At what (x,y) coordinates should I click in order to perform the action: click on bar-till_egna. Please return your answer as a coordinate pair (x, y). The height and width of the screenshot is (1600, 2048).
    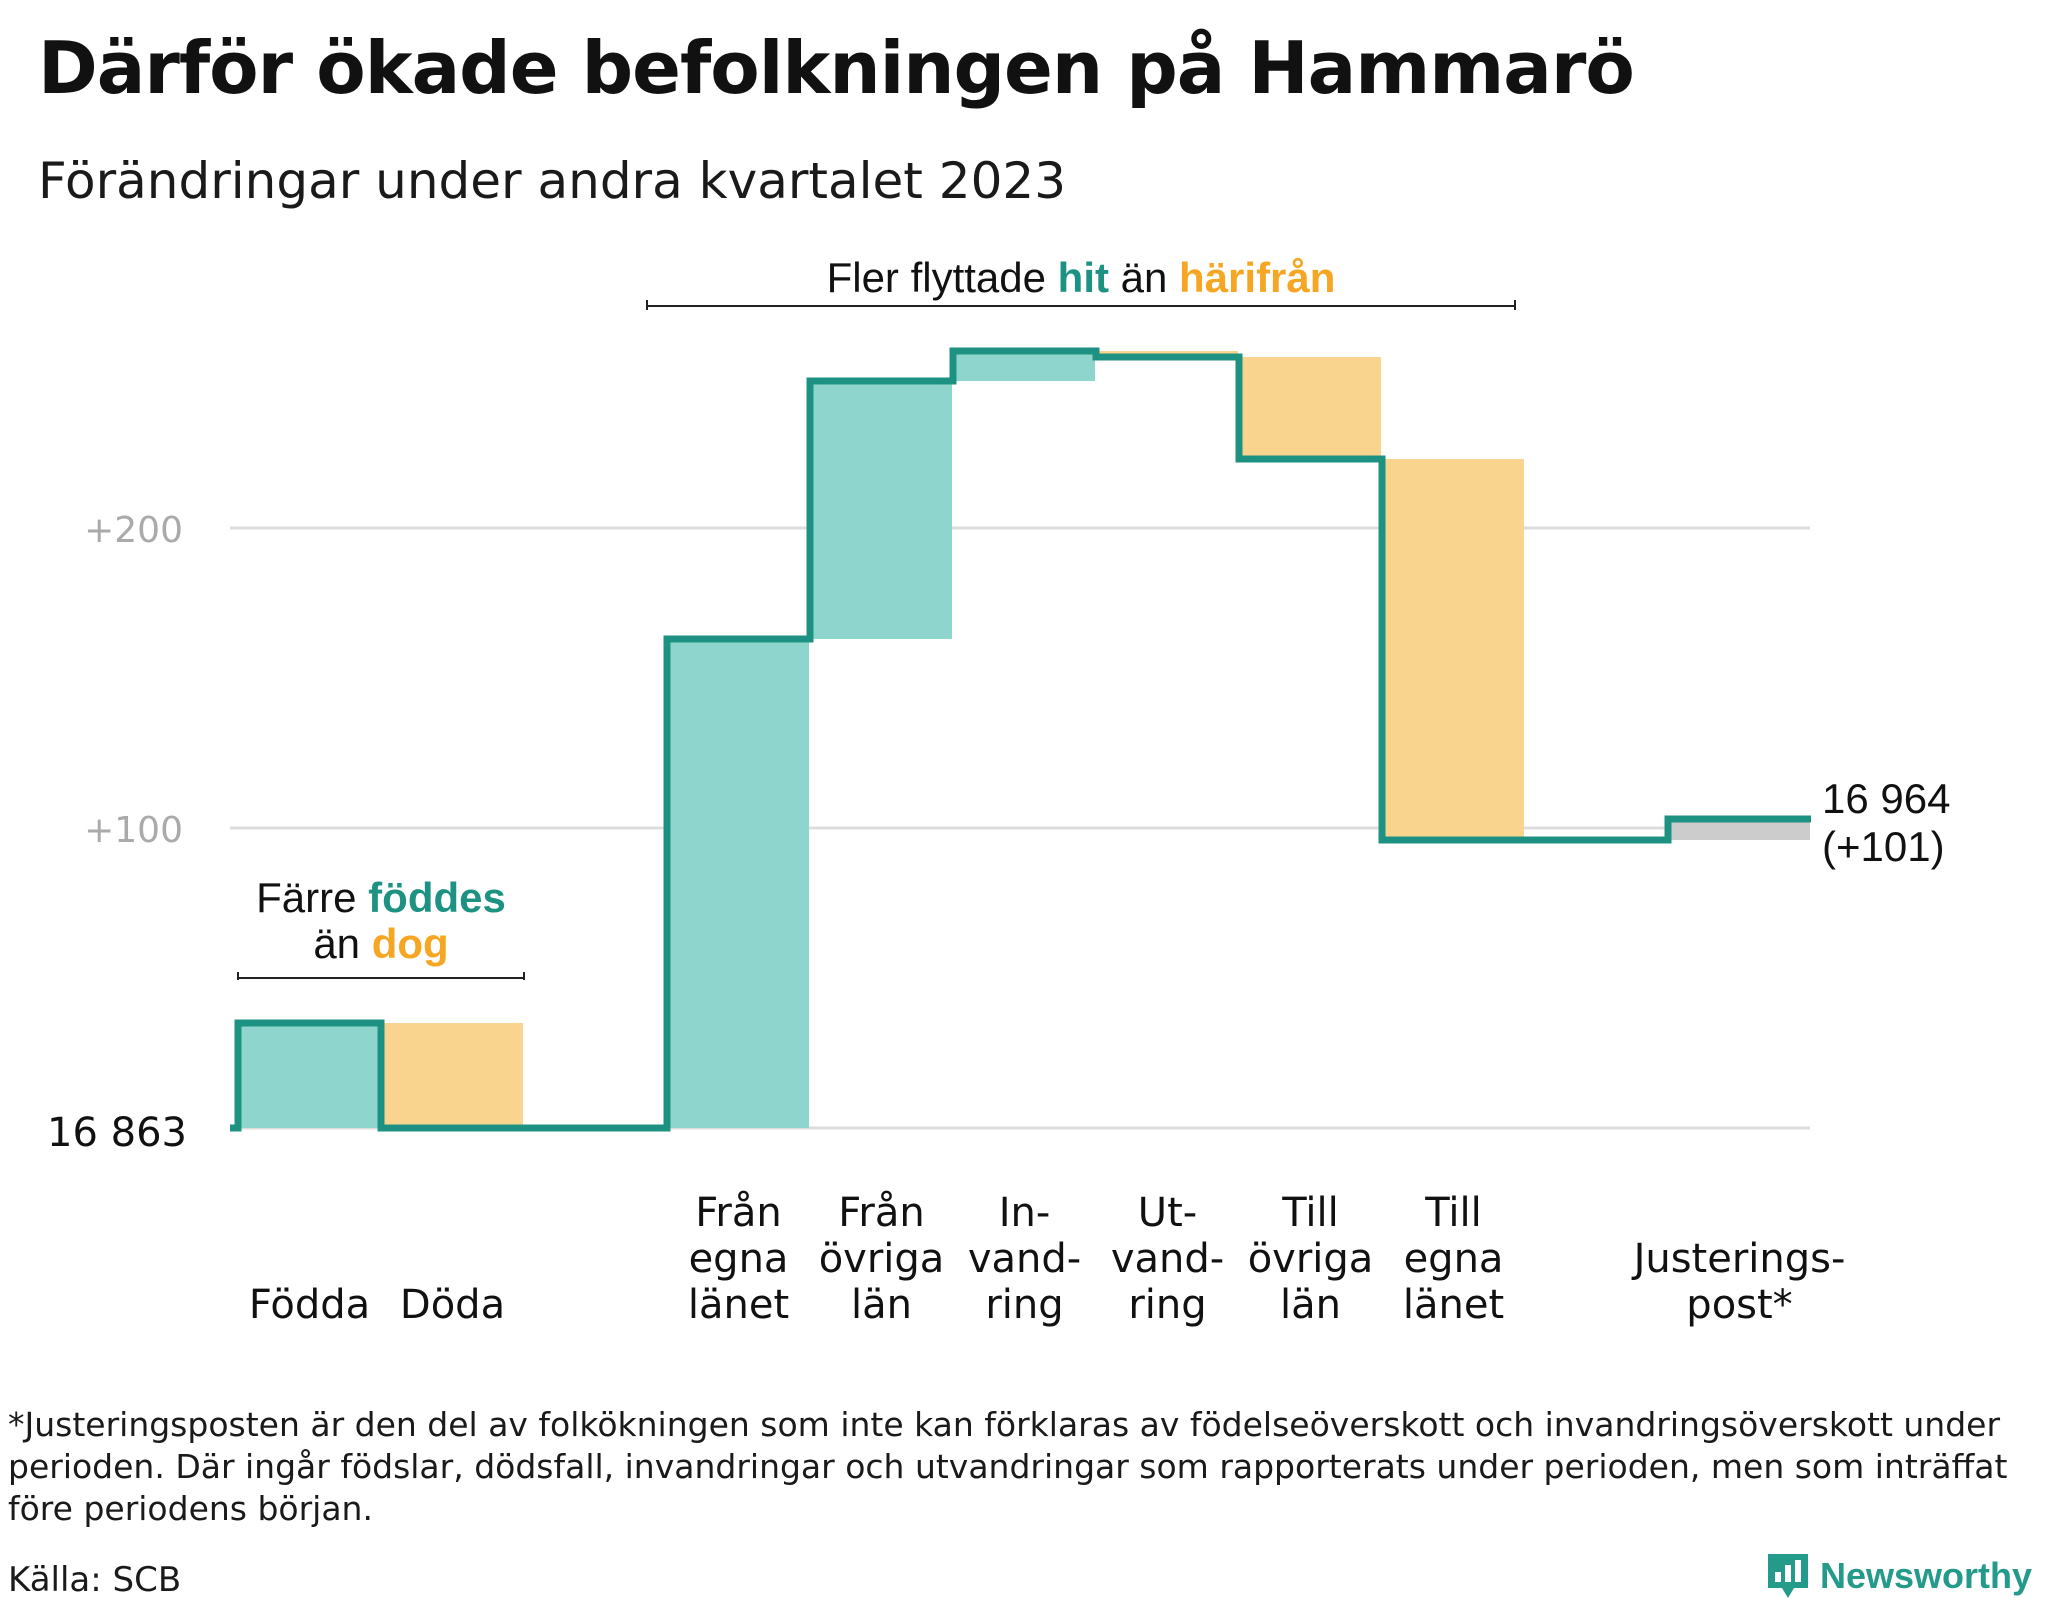
    Looking at the image, I should click on (1454, 649).